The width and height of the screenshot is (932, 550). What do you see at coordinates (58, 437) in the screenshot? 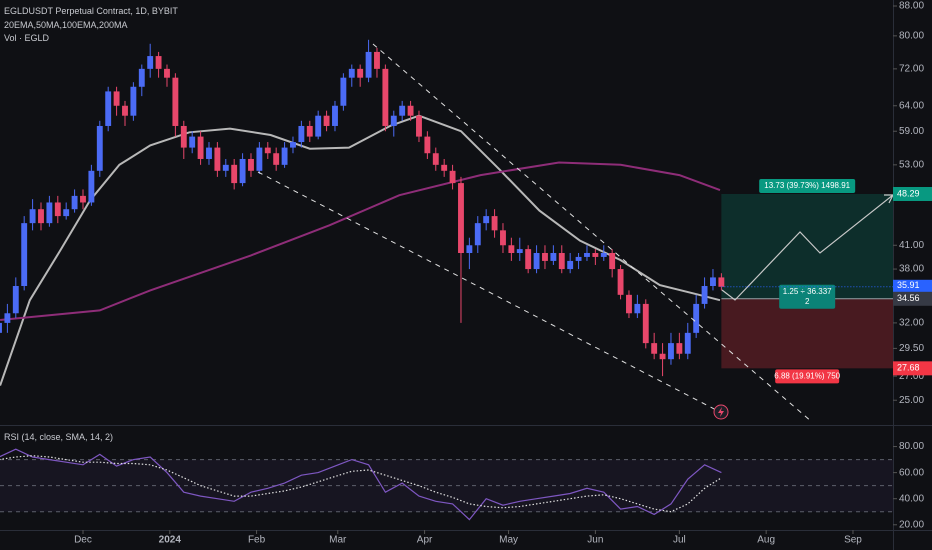
I see `rsi-legend: RSI (14, close, SMA, 14, 2)` at bounding box center [58, 437].